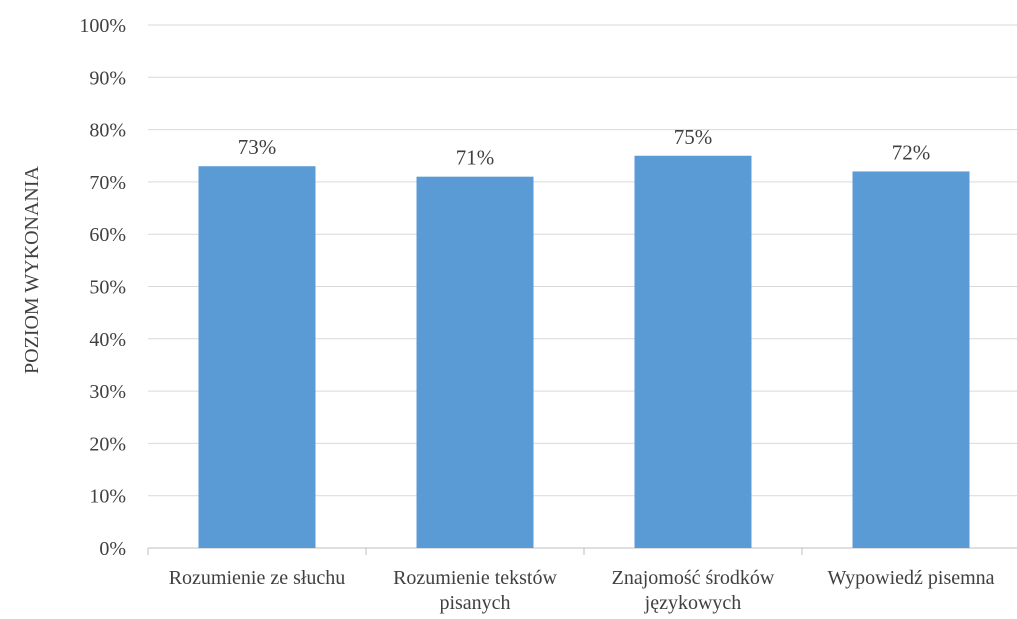 The height and width of the screenshot is (619, 1017). Describe the element at coordinates (584, 147) in the screenshot. I see `data-labels: 73% 71% 75% 72%` at that location.